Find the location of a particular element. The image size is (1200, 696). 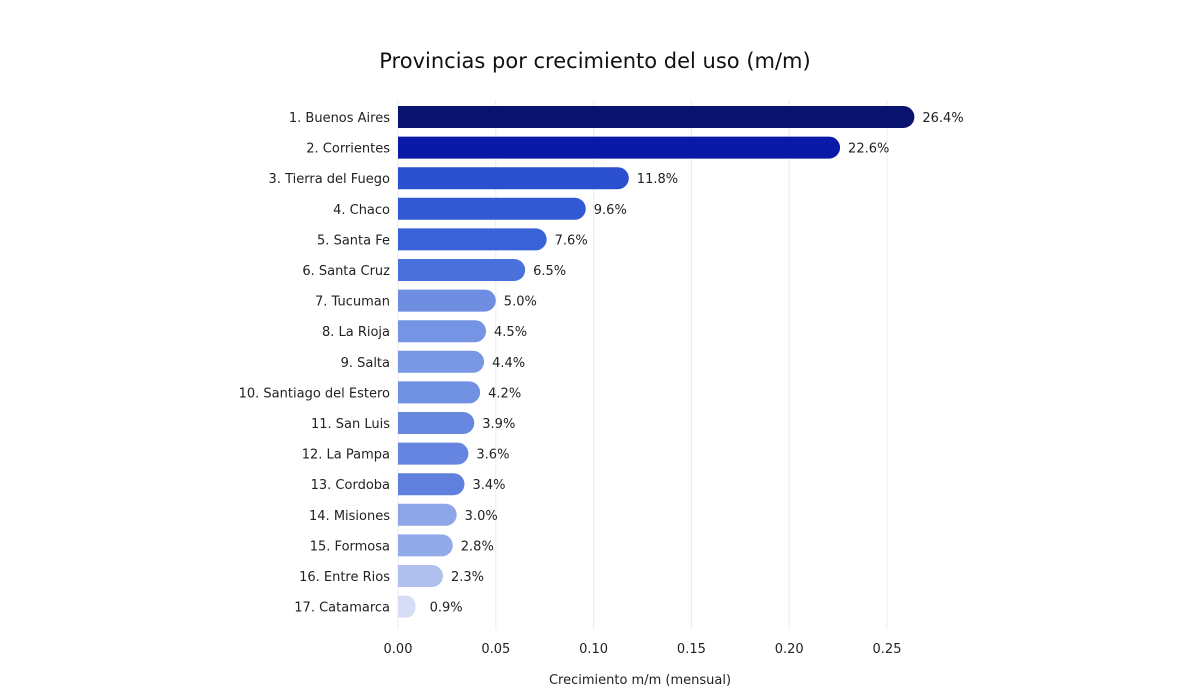

data-label: 3.4% is located at coordinates (489, 485).